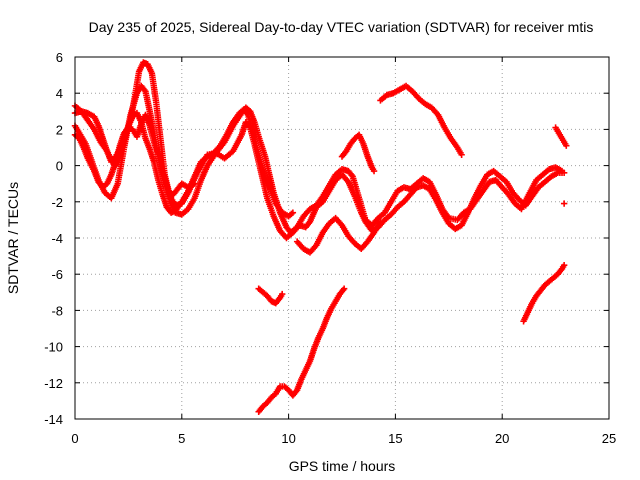  Describe the element at coordinates (13, 238) in the screenshot. I see `y-axis-title: SDTVAR / TECUs` at that location.